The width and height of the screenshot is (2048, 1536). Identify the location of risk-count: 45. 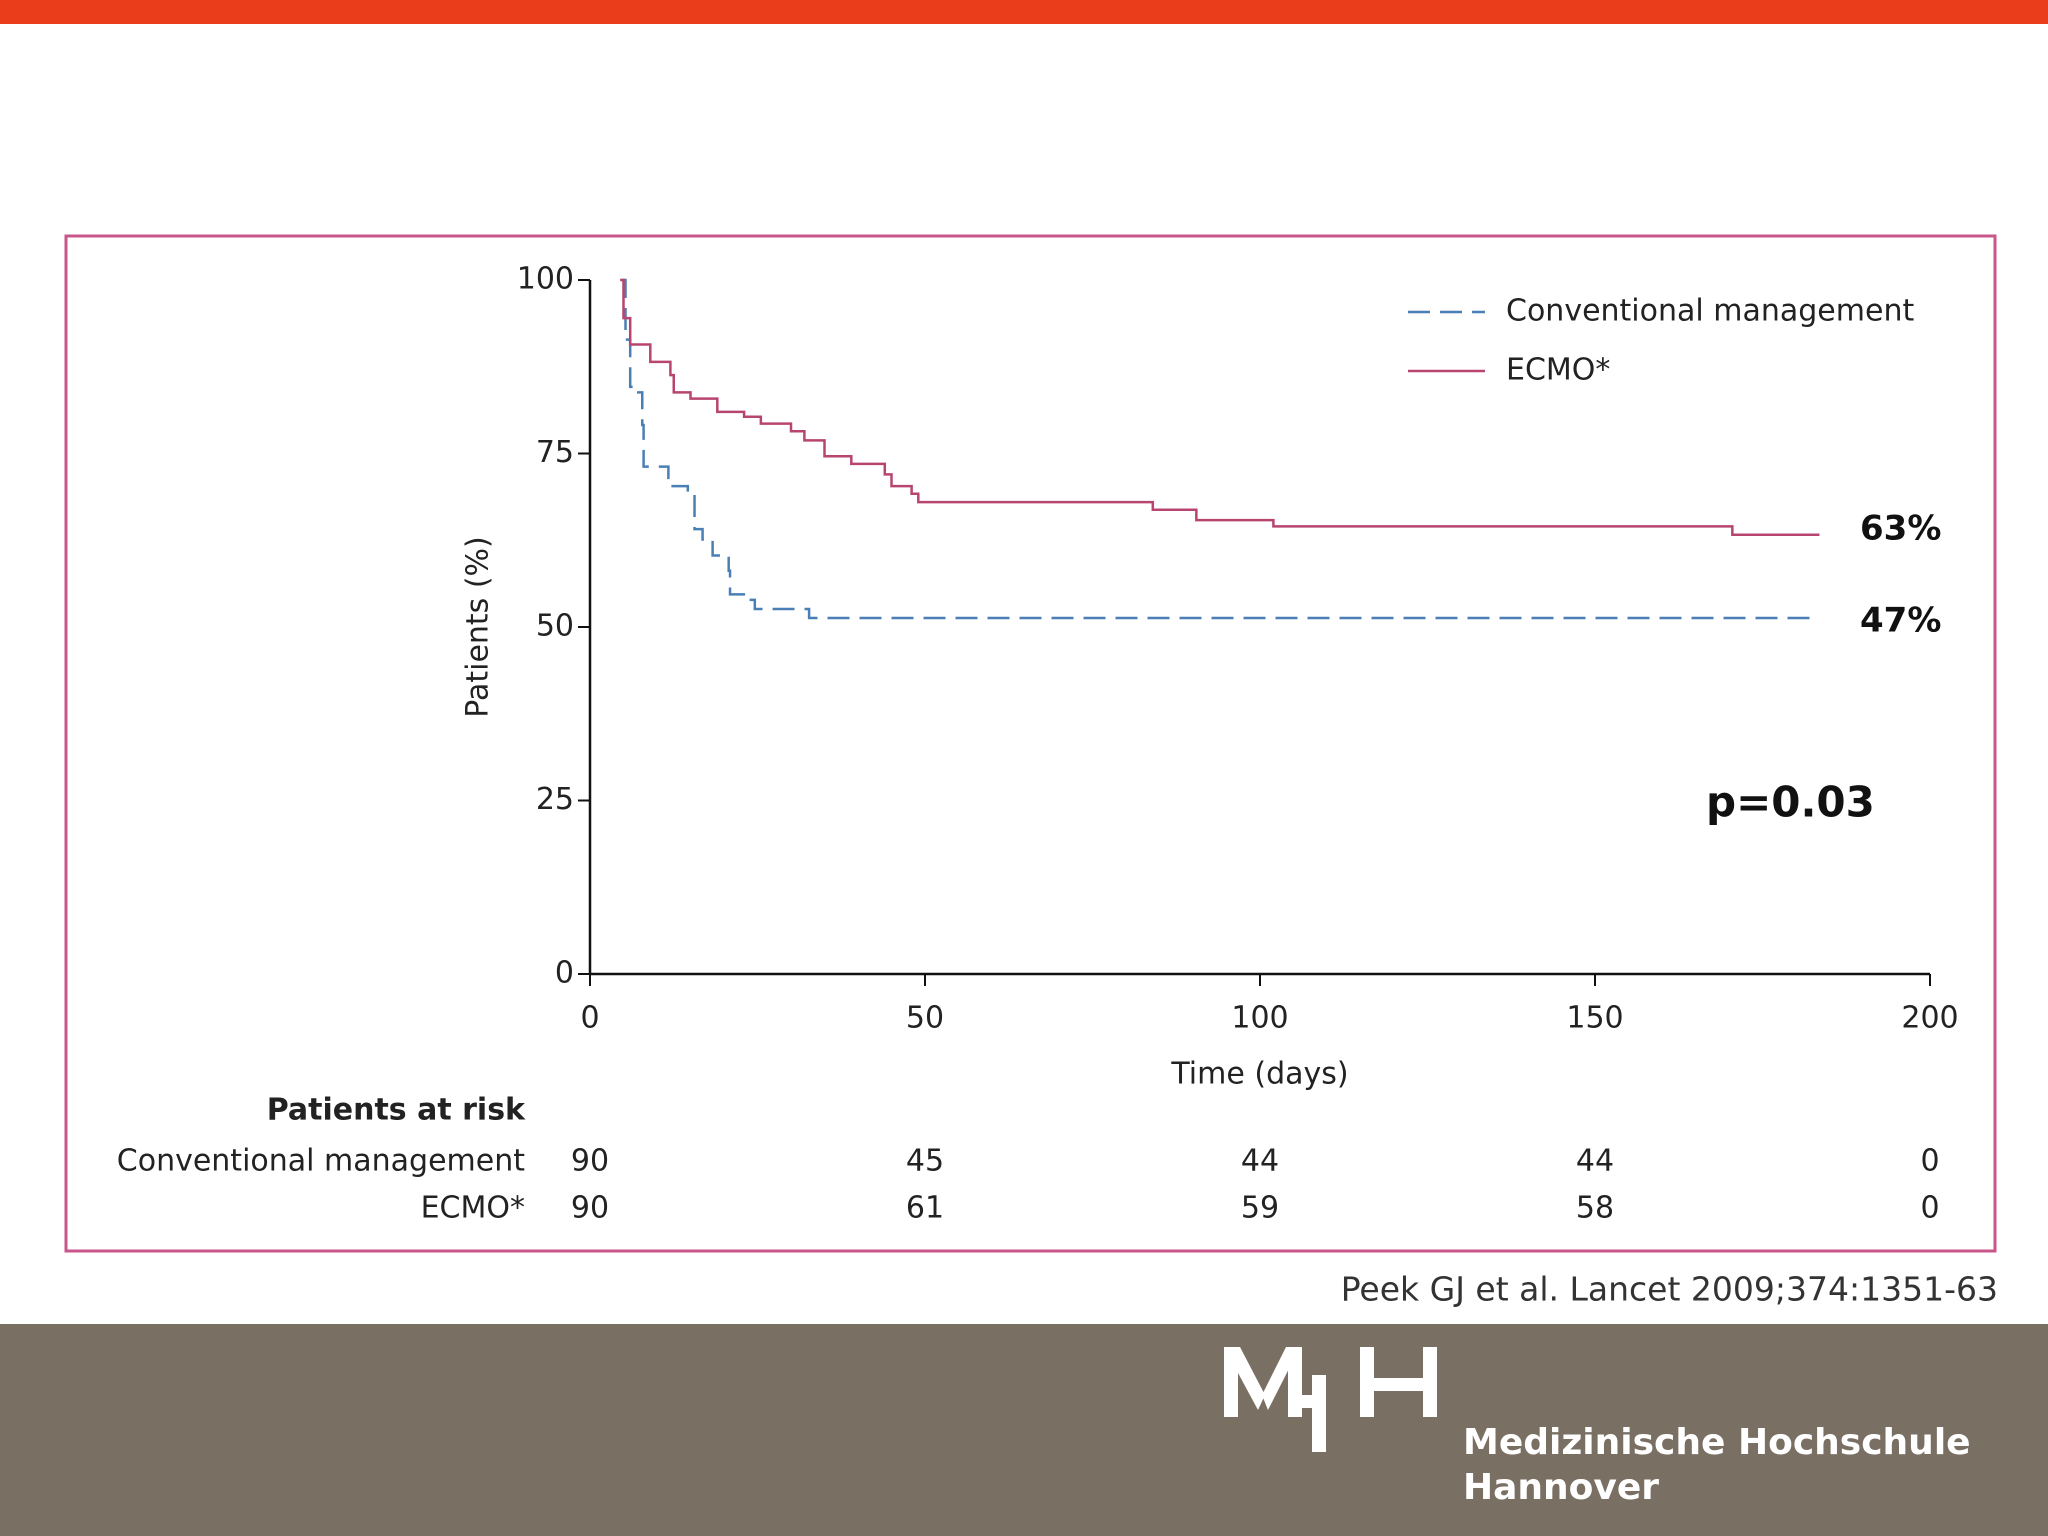
(925, 1161).